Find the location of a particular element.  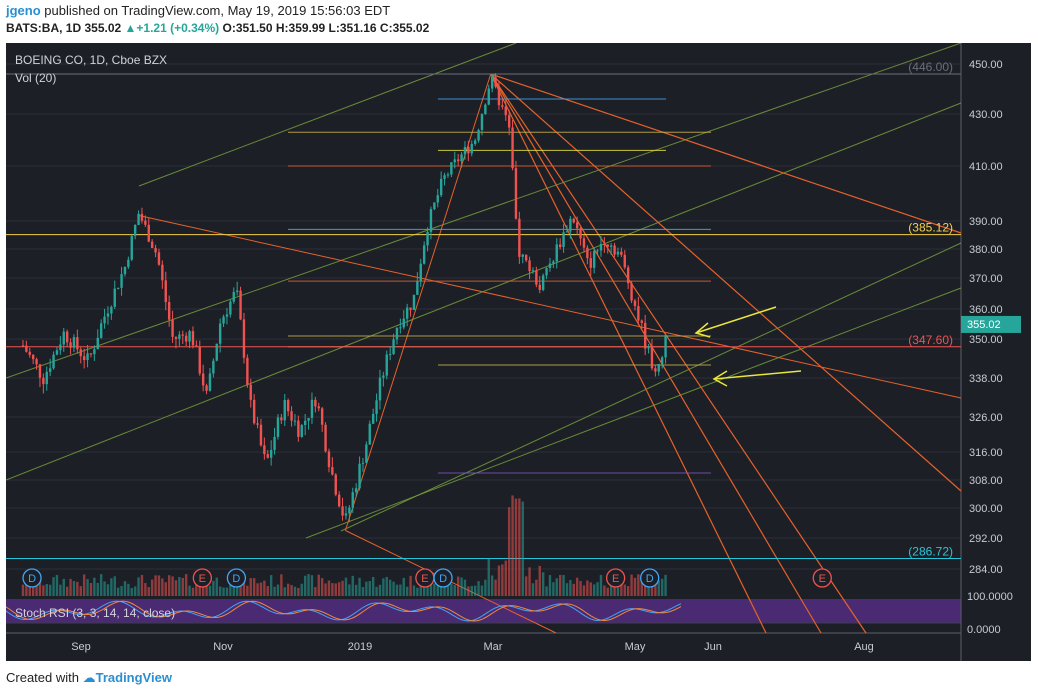

dividend-marker is located at coordinates (650, 578).